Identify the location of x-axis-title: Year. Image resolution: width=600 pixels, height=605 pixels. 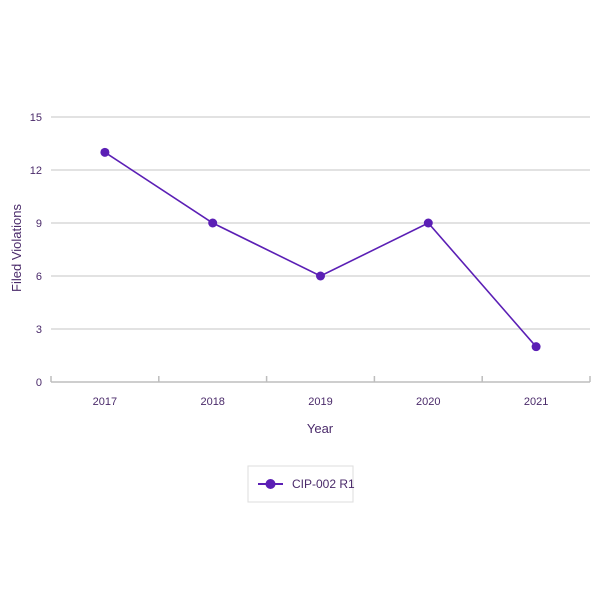
(320, 428).